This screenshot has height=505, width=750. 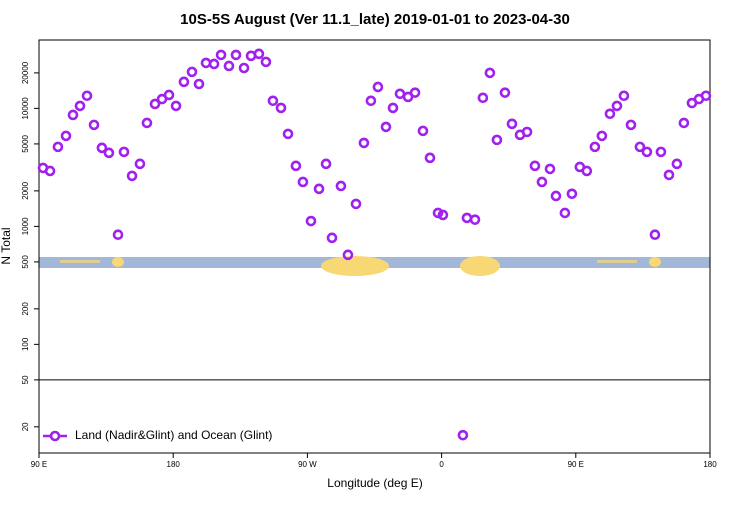 I want to click on x-axis-label: Longitude (deg E), so click(x=374, y=483).